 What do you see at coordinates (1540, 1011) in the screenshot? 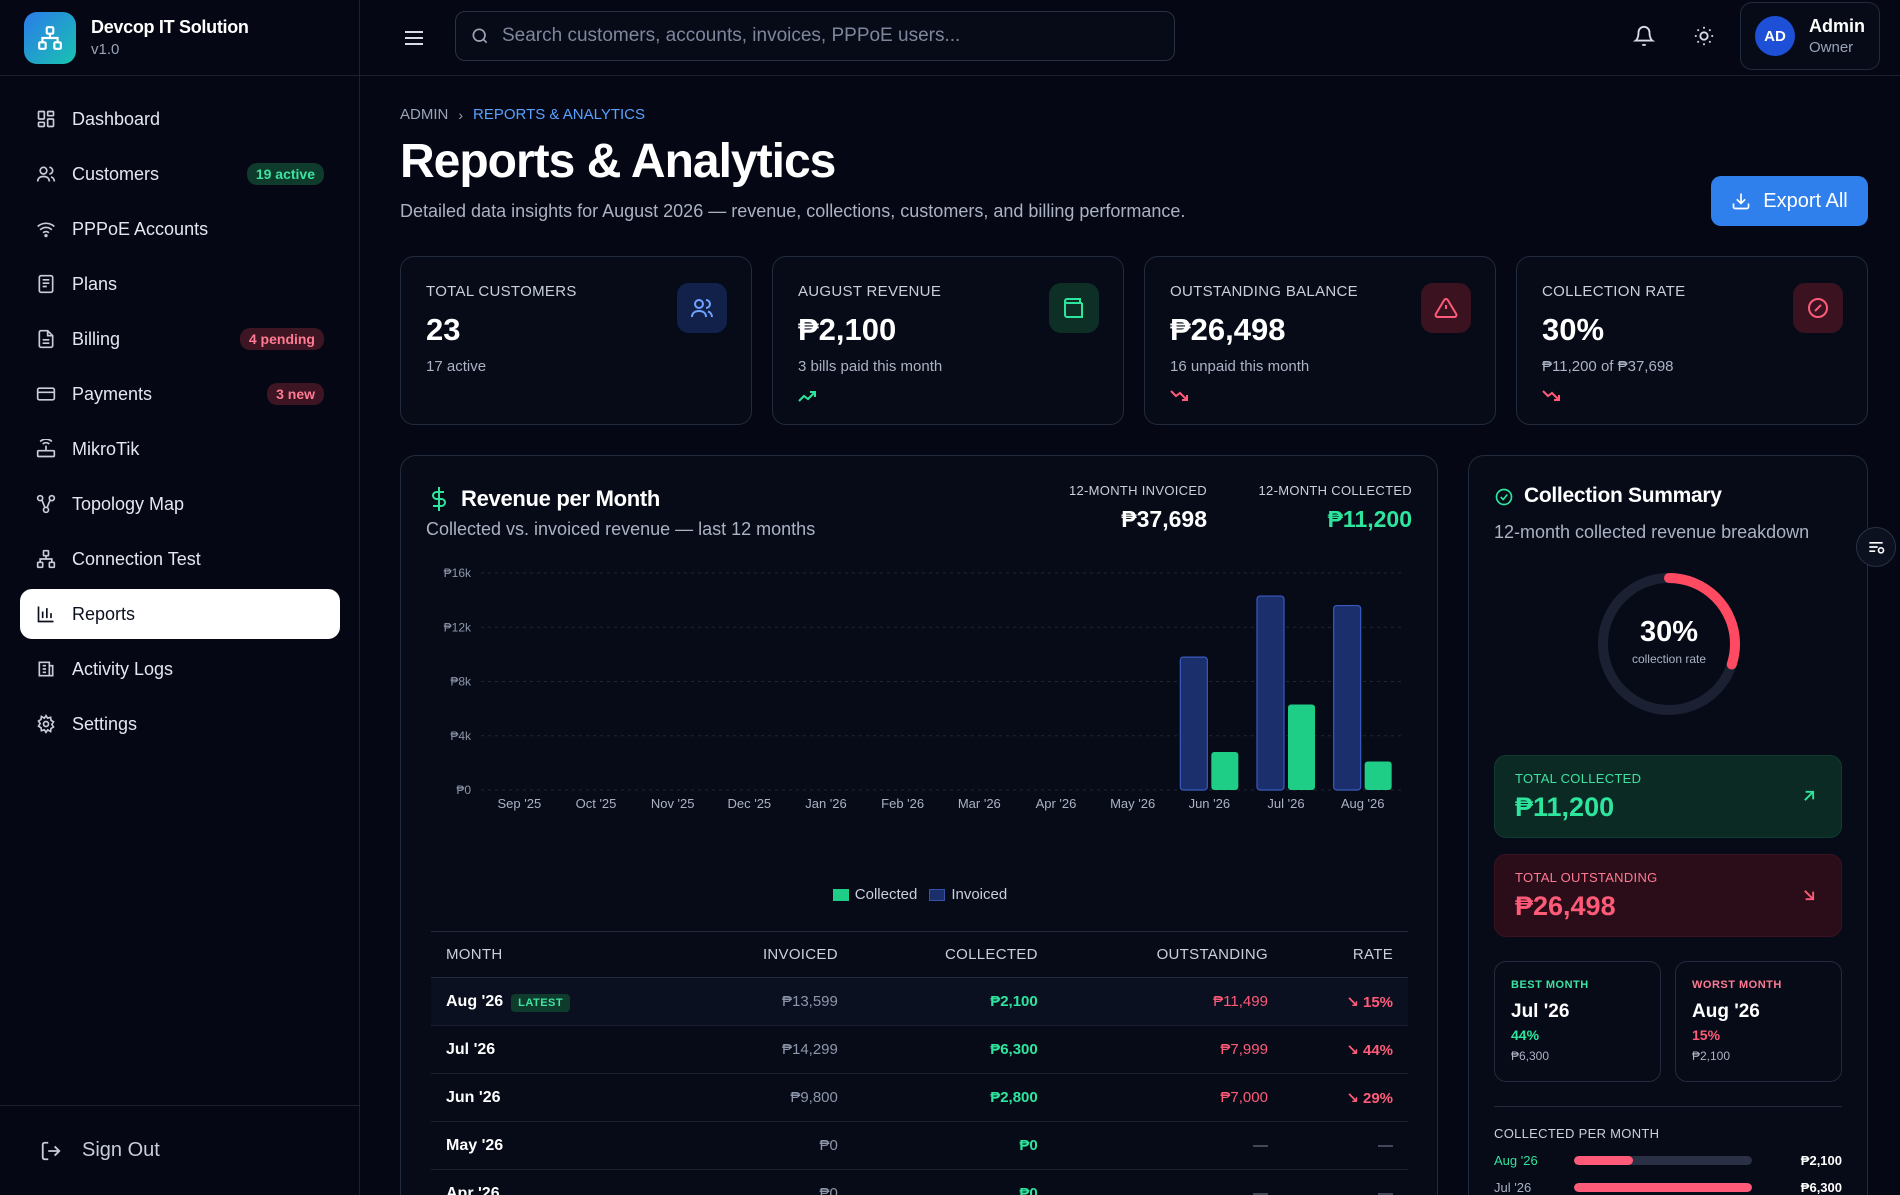
I see `mini-month: Jul '26` at bounding box center [1540, 1011].